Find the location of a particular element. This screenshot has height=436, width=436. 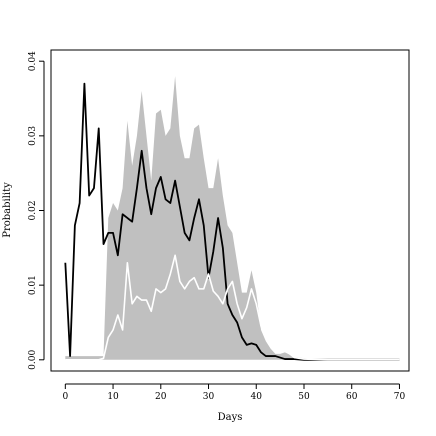

y-tick-label: 0.03 is located at coordinates (33, 136).